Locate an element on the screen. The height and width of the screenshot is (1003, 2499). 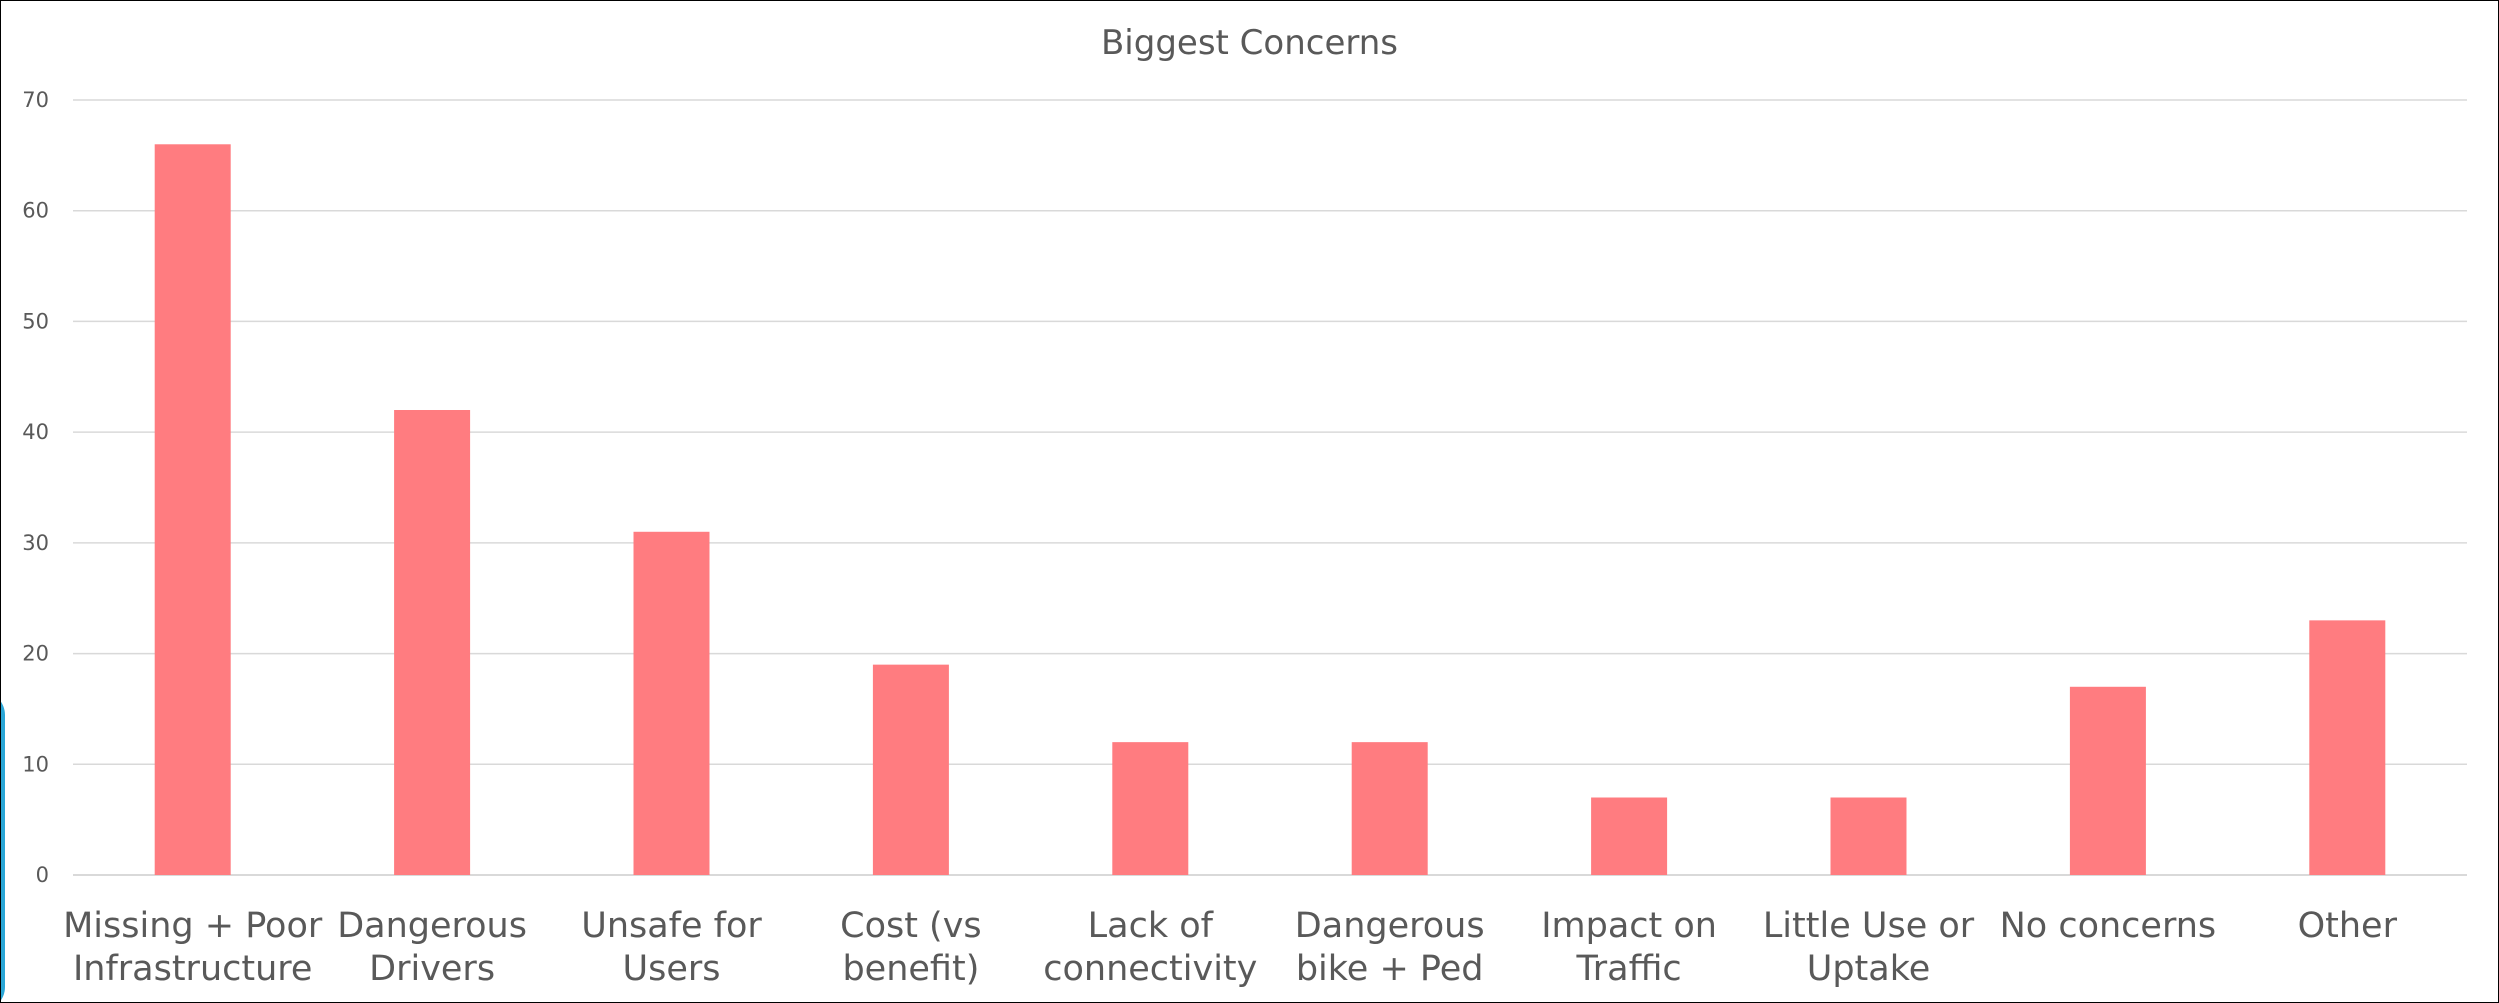
y-tick-label: 50 is located at coordinates (35, 321).